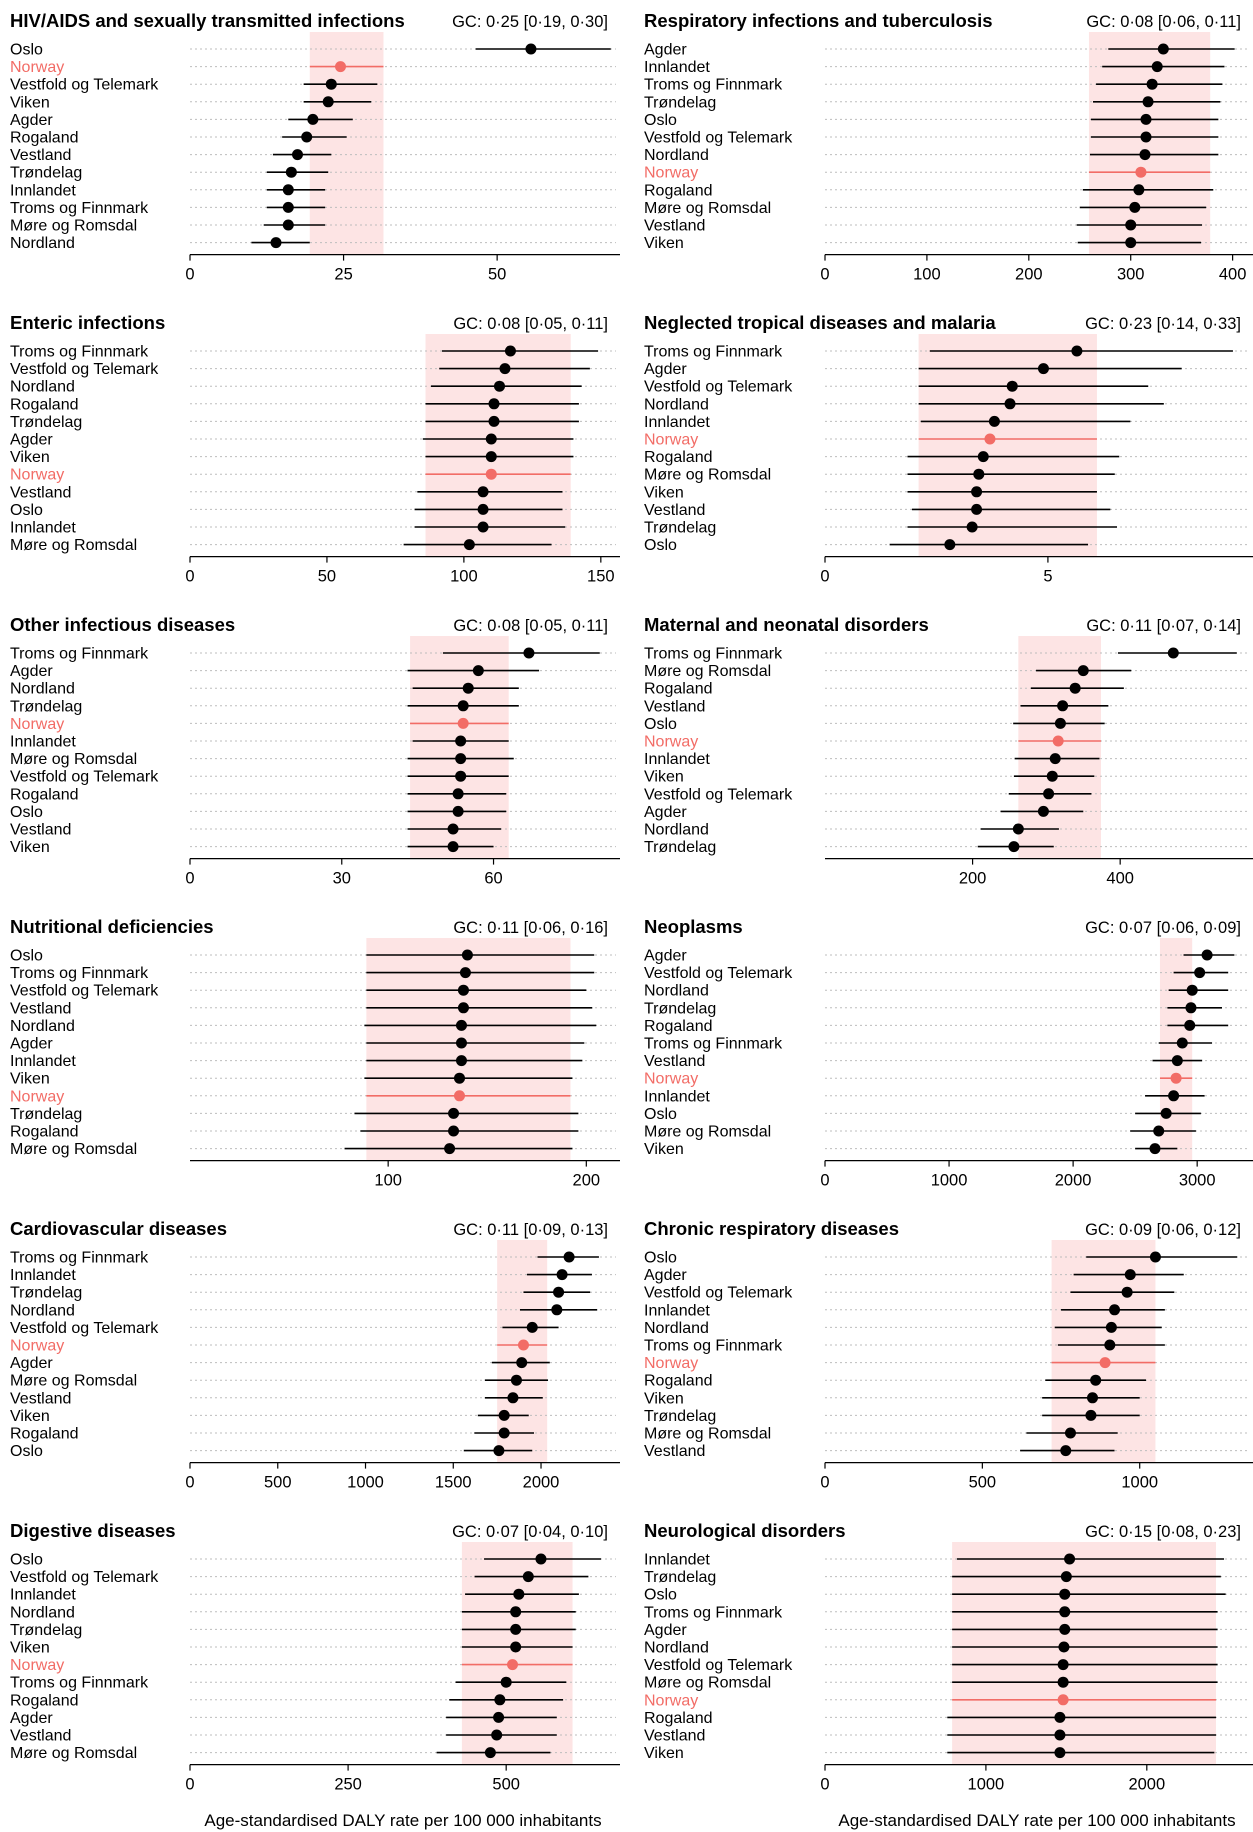 This screenshot has height=1832, width=1253. Describe the element at coordinates (87, 322) in the screenshot. I see `panel-title: Enteric infections` at that location.